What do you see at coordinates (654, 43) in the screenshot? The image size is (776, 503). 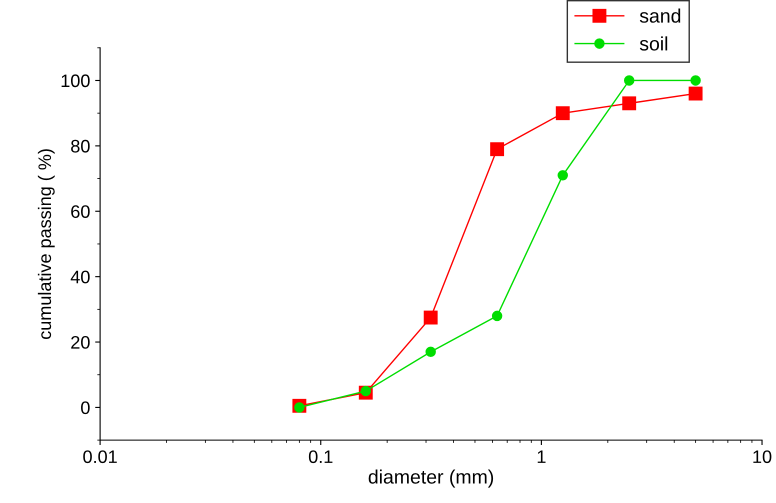 I see `legend-label: soil` at bounding box center [654, 43].